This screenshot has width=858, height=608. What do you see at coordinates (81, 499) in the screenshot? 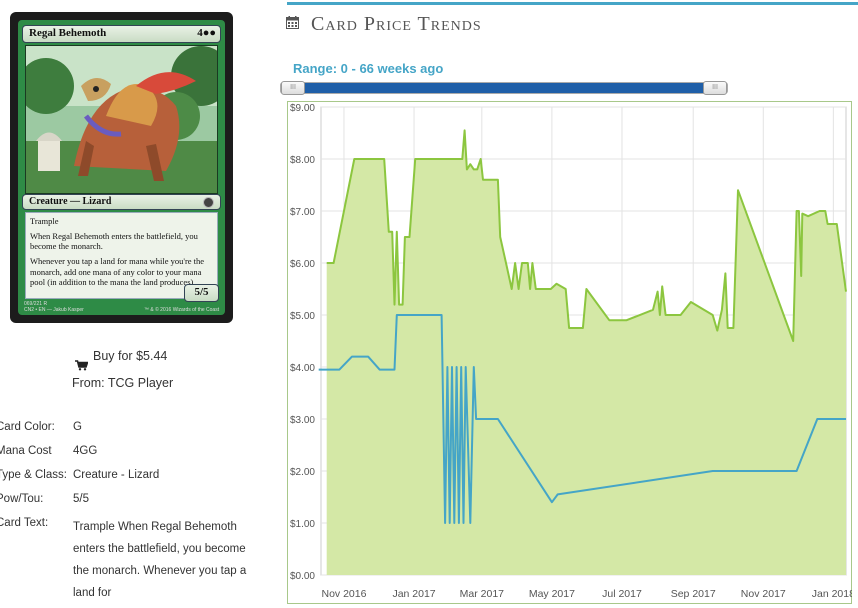
I see `detail-value-pow-tou: 5/5` at bounding box center [81, 499].